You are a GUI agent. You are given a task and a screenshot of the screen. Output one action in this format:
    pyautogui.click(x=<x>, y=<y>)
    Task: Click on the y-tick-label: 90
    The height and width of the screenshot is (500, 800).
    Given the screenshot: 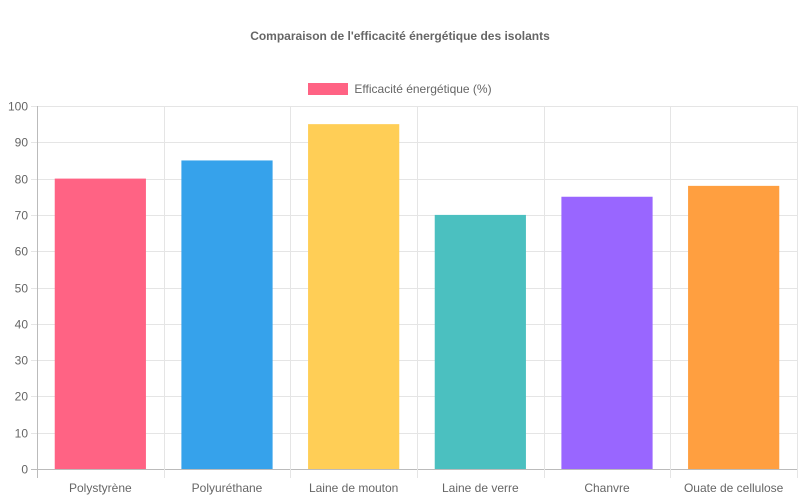 What is the action you would take?
    pyautogui.click(x=22, y=143)
    